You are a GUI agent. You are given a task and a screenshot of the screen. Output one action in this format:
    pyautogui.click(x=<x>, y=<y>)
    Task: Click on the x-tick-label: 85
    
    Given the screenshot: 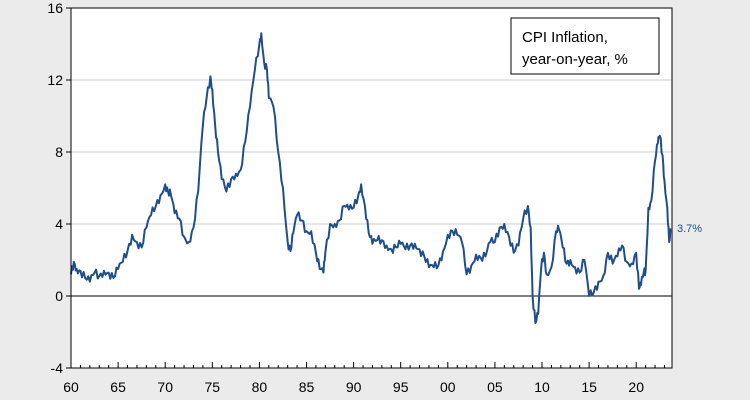 What is the action you would take?
    pyautogui.click(x=307, y=387)
    